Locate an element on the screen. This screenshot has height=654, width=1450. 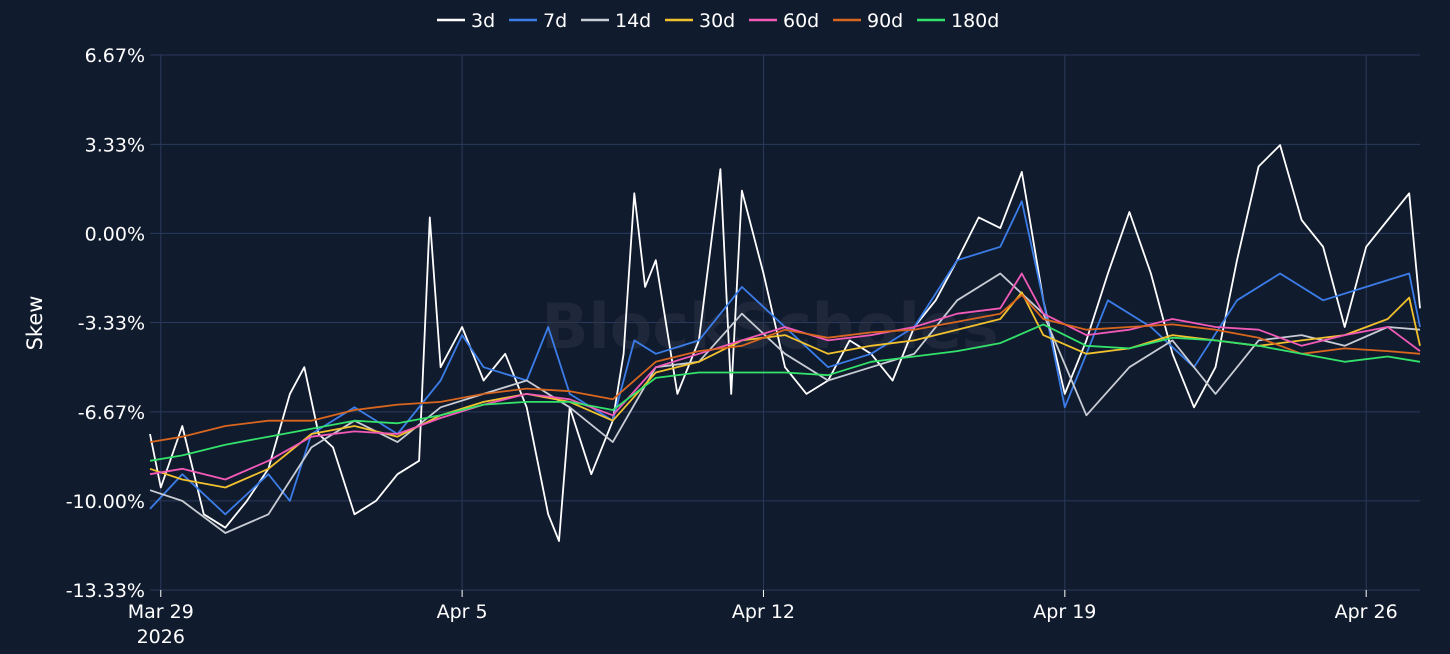
legend-item-90d: 90d is located at coordinates (868, 21).